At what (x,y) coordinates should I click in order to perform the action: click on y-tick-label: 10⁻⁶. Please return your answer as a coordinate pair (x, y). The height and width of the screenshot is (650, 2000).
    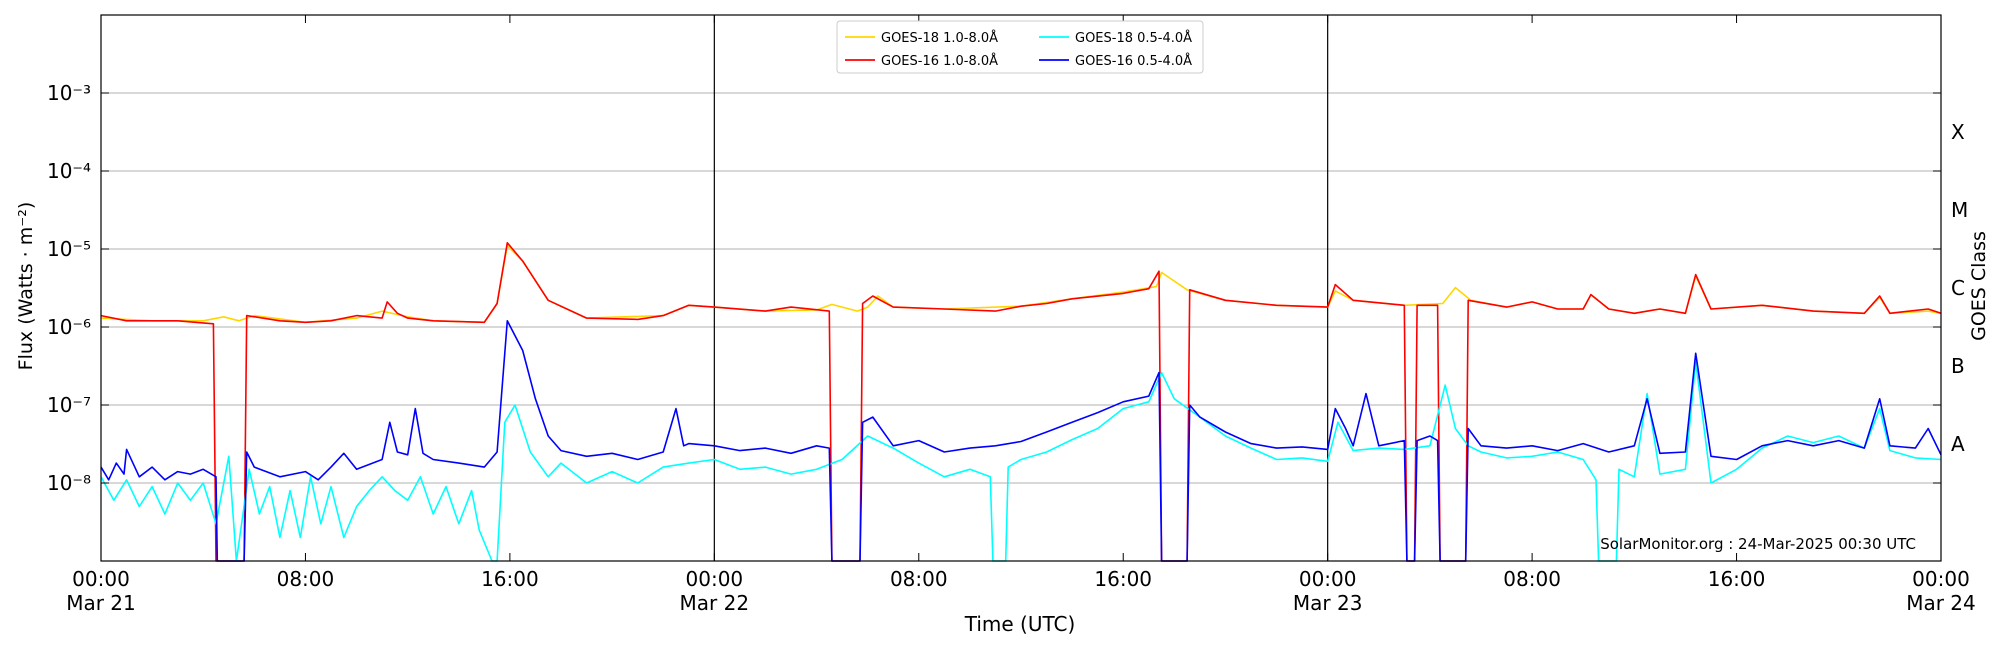
    Looking at the image, I should click on (69, 327).